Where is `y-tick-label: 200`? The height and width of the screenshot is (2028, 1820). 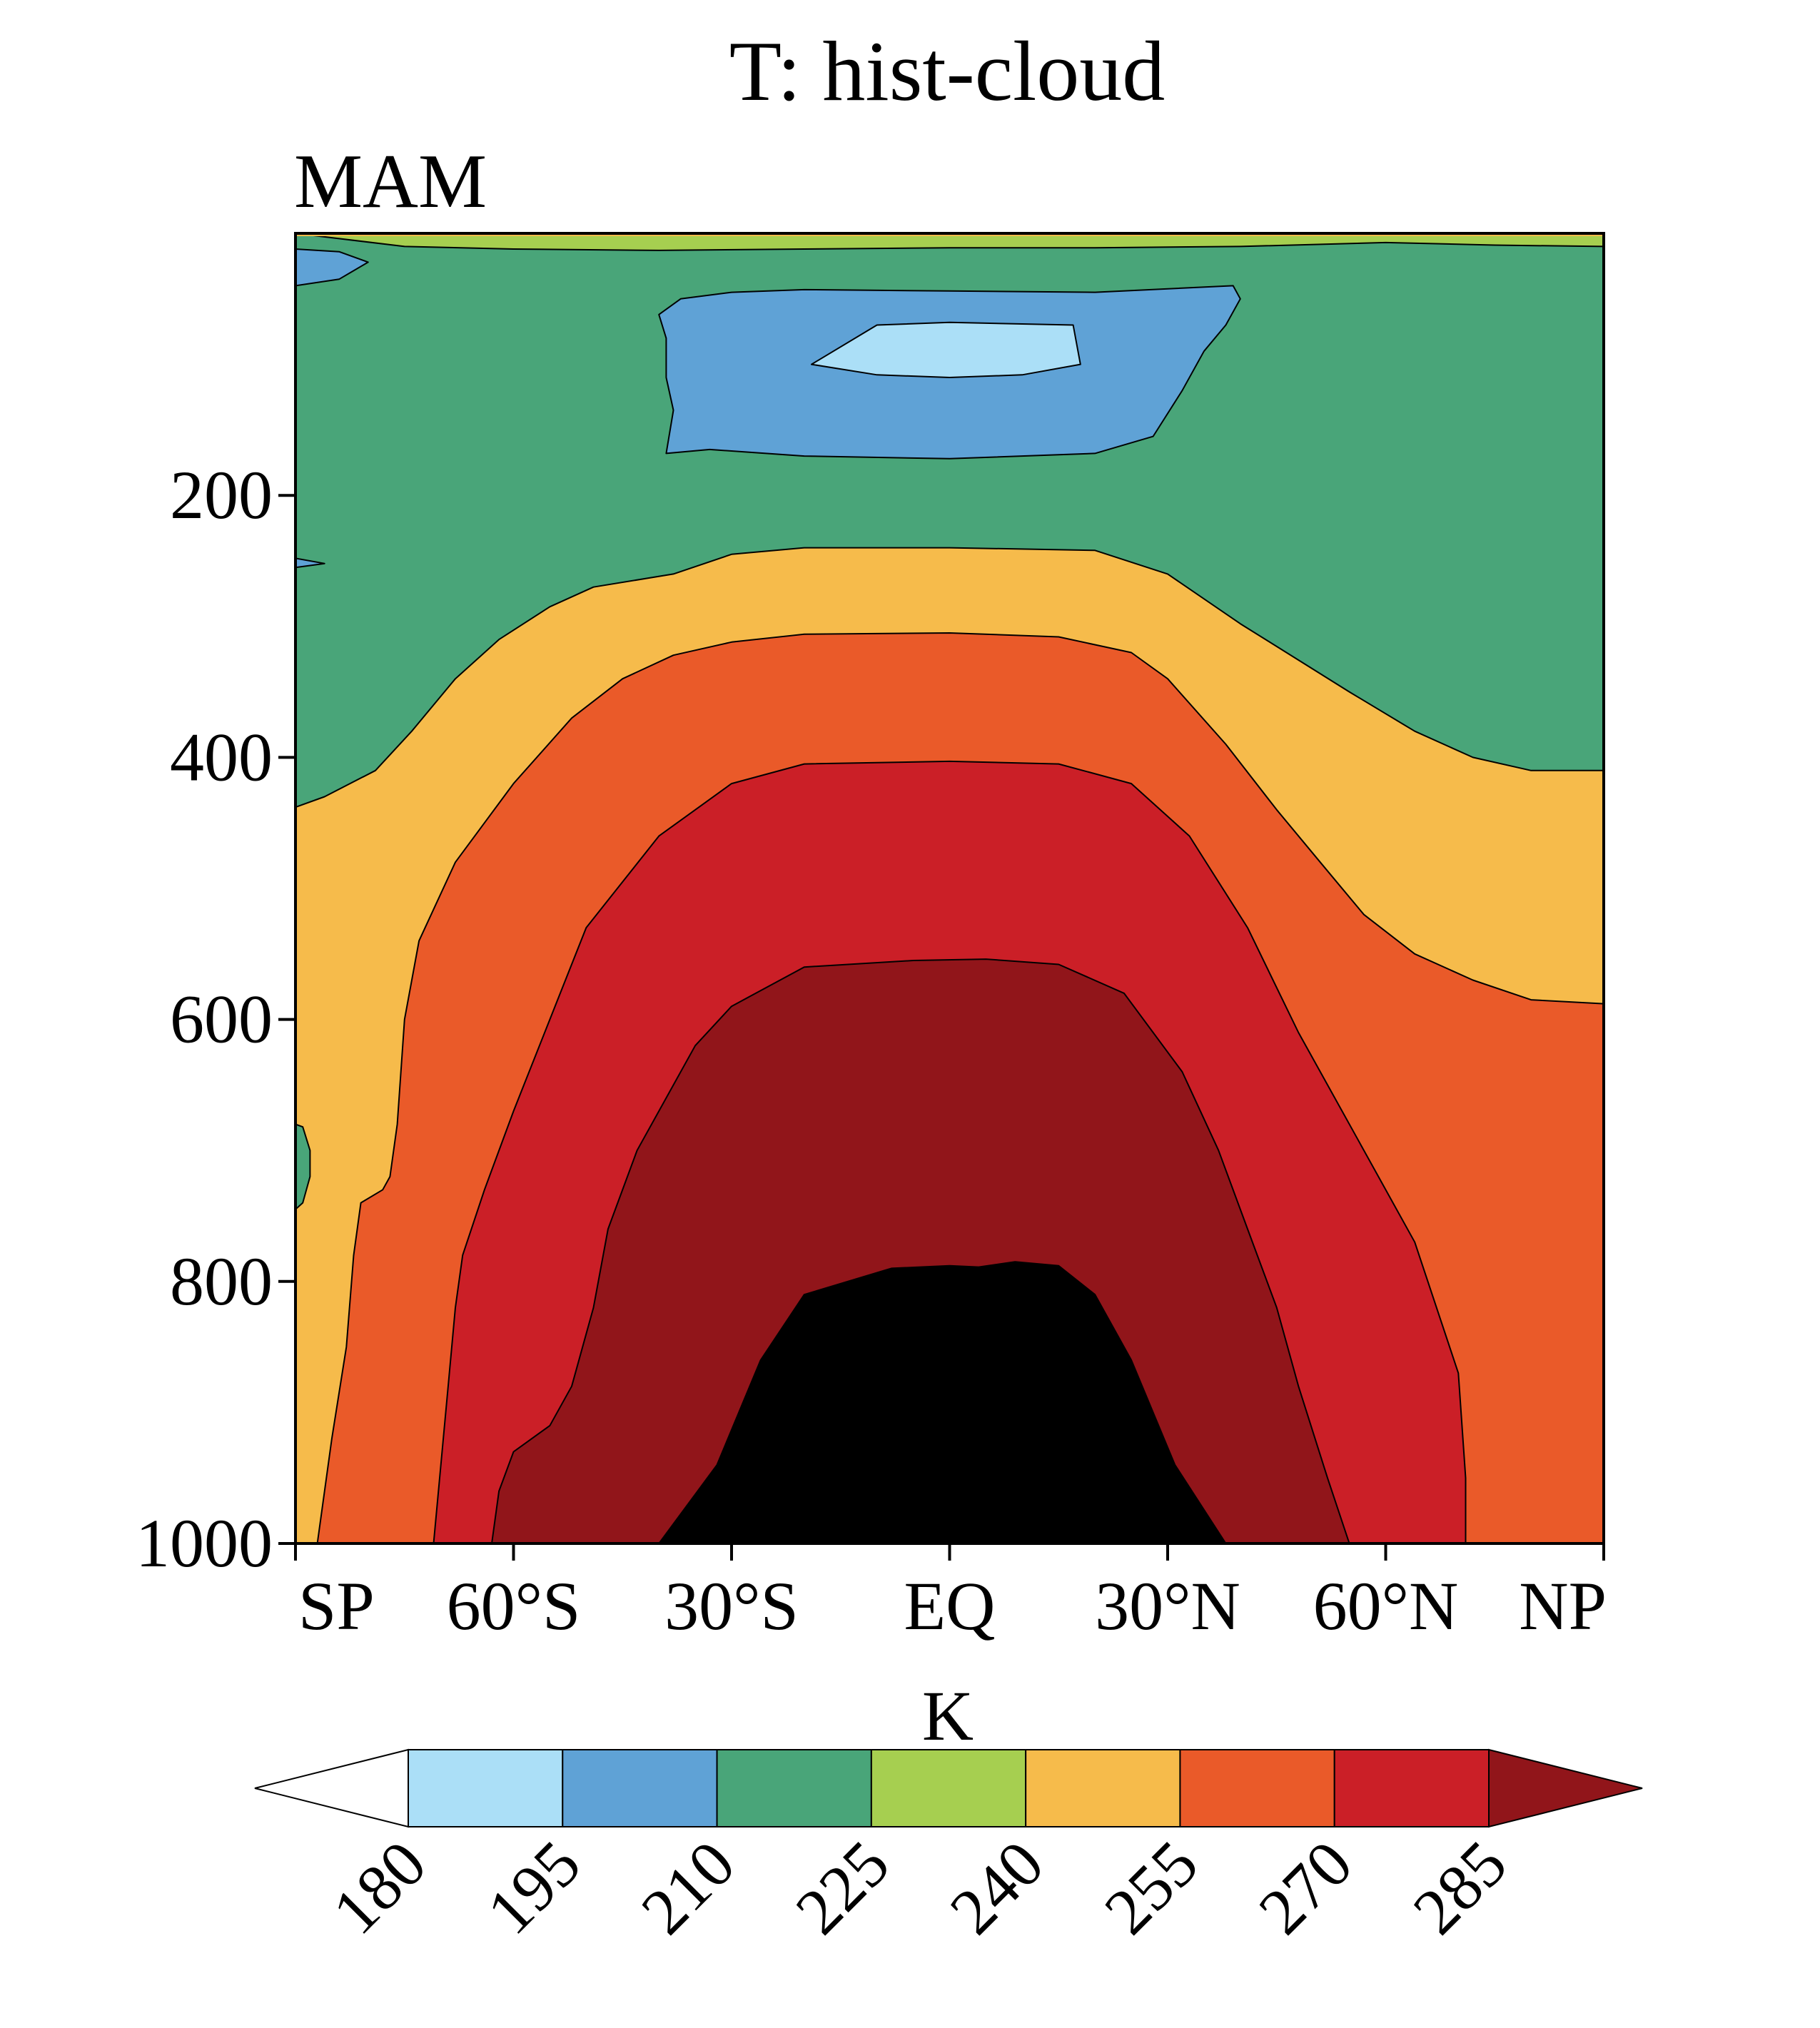 y-tick-label: 200 is located at coordinates (221, 495).